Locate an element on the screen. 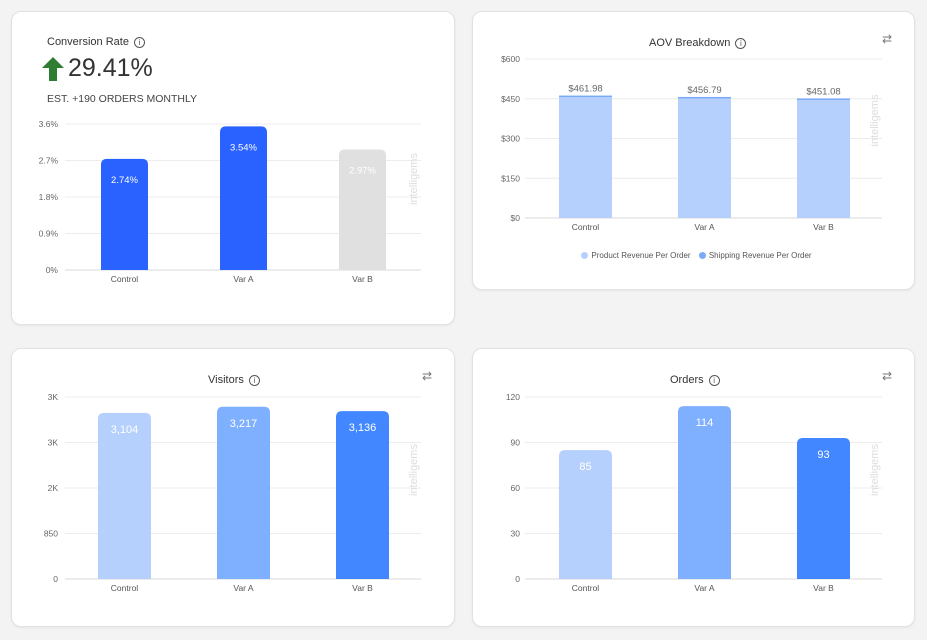  legend-dot-shipping is located at coordinates (702, 255).